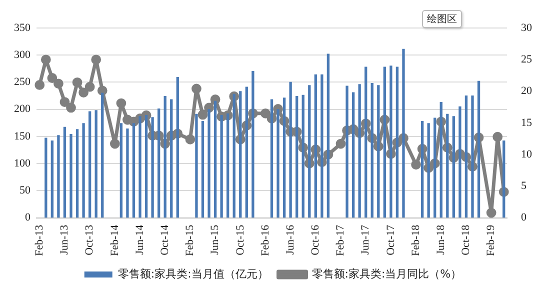 The height and width of the screenshot is (298, 550). Describe the element at coordinates (524, 186) in the screenshot. I see `y2-tick-label: 5` at that location.